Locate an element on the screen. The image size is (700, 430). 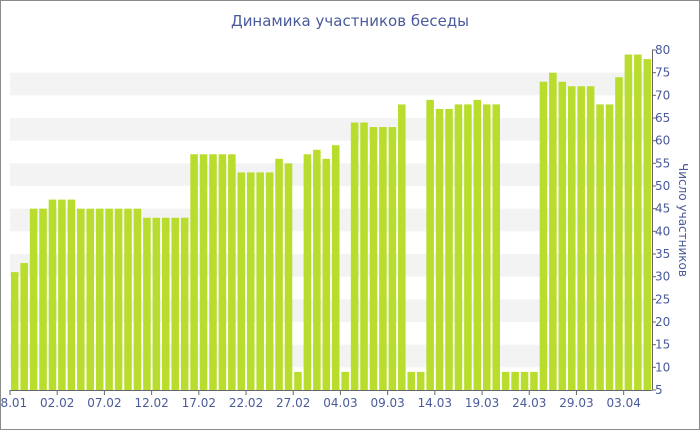
x-tick-label: 24.03 is located at coordinates (529, 403).